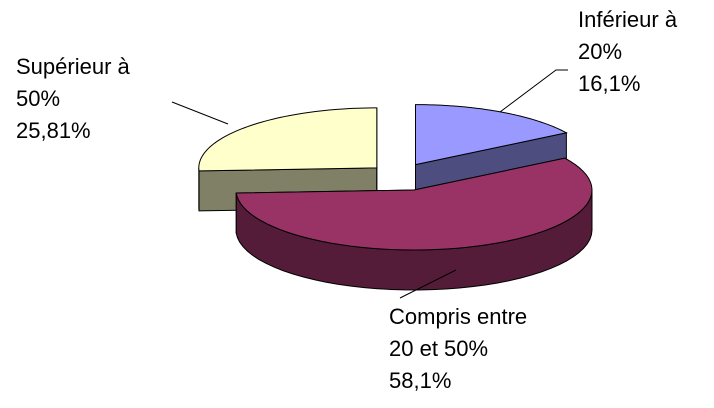  Describe the element at coordinates (73, 99) in the screenshot. I see `label-superieur: Supérieur à 50% 25,81%` at that location.